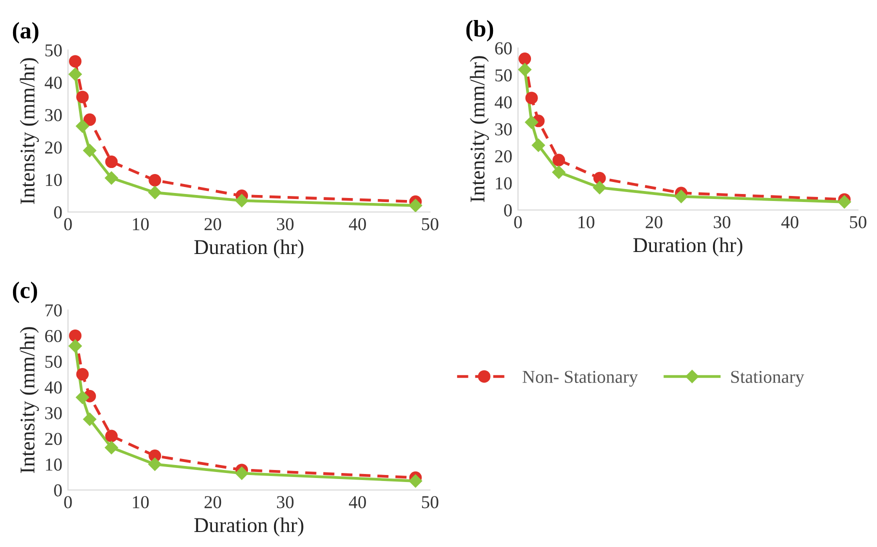 The width and height of the screenshot is (877, 547). I want to click on legend-label: Non- Stationary, so click(580, 378).